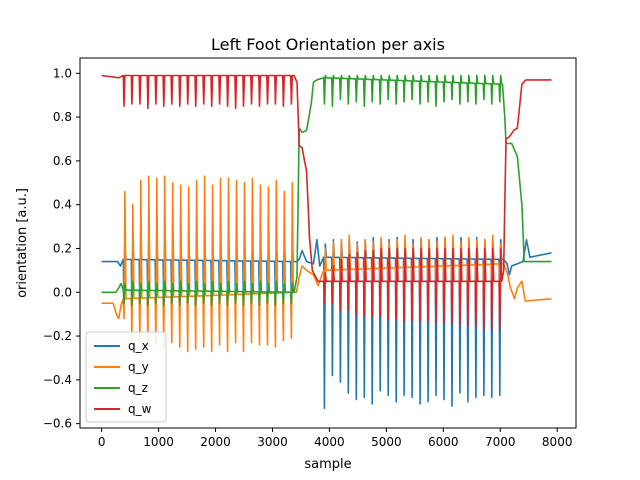  What do you see at coordinates (386, 442) in the screenshot?
I see `x-tick-label: 5000` at bounding box center [386, 442].